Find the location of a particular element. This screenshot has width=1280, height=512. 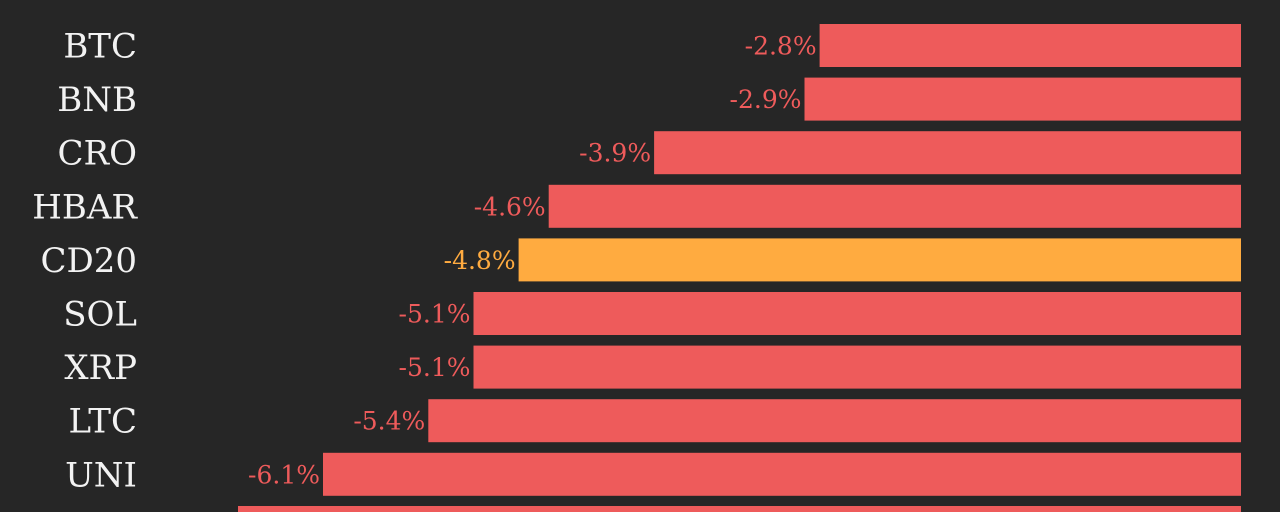

bar-cro is located at coordinates (947, 153).